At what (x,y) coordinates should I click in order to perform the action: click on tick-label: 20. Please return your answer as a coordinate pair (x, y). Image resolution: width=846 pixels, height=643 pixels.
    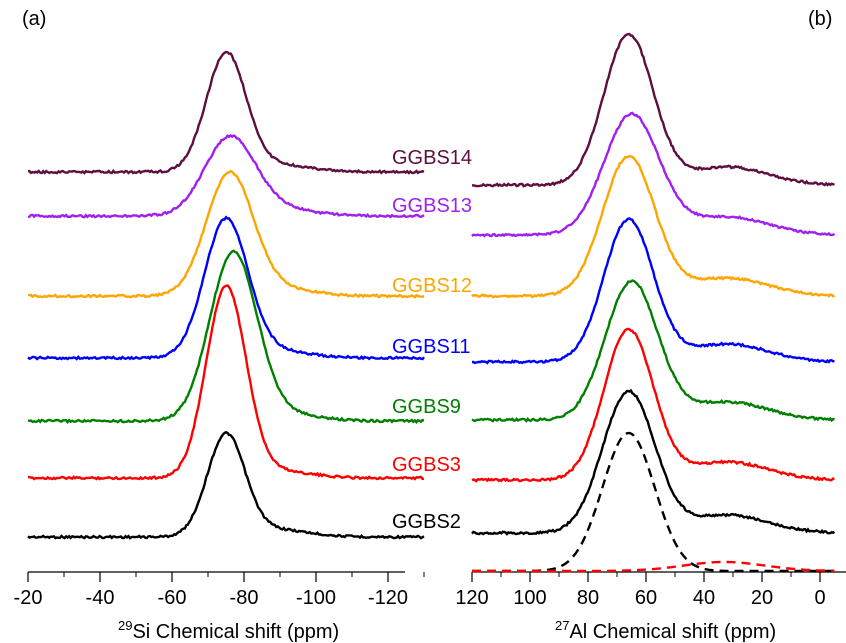
    Looking at the image, I should click on (762, 598).